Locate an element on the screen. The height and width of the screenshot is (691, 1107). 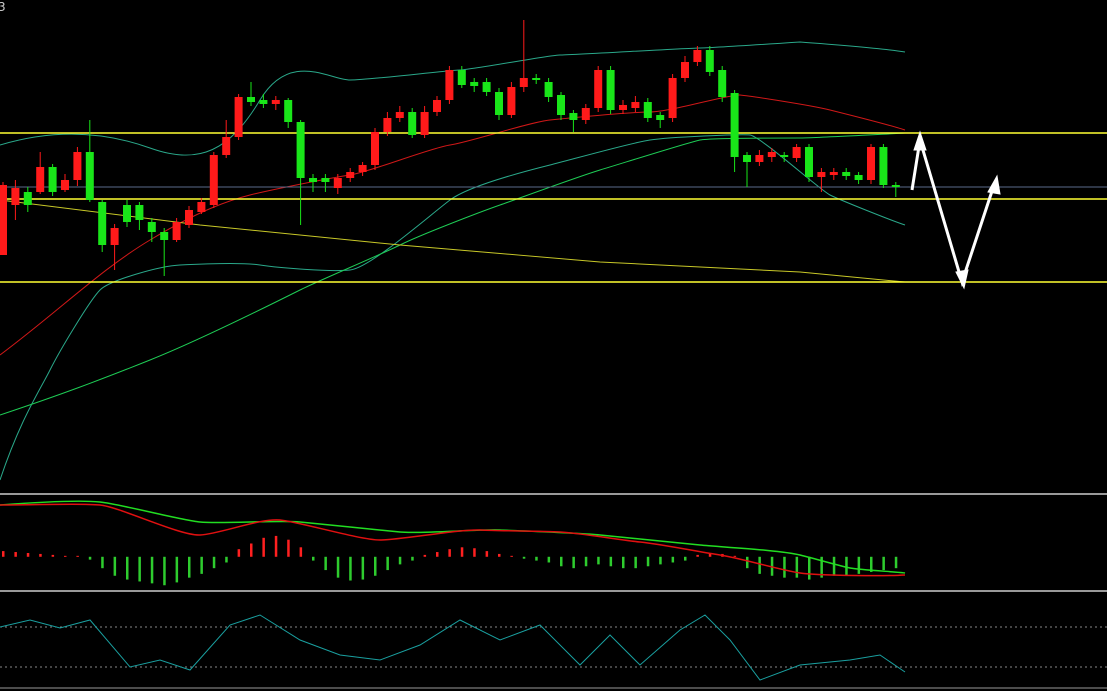
header-text: 3 is located at coordinates (3, 7).